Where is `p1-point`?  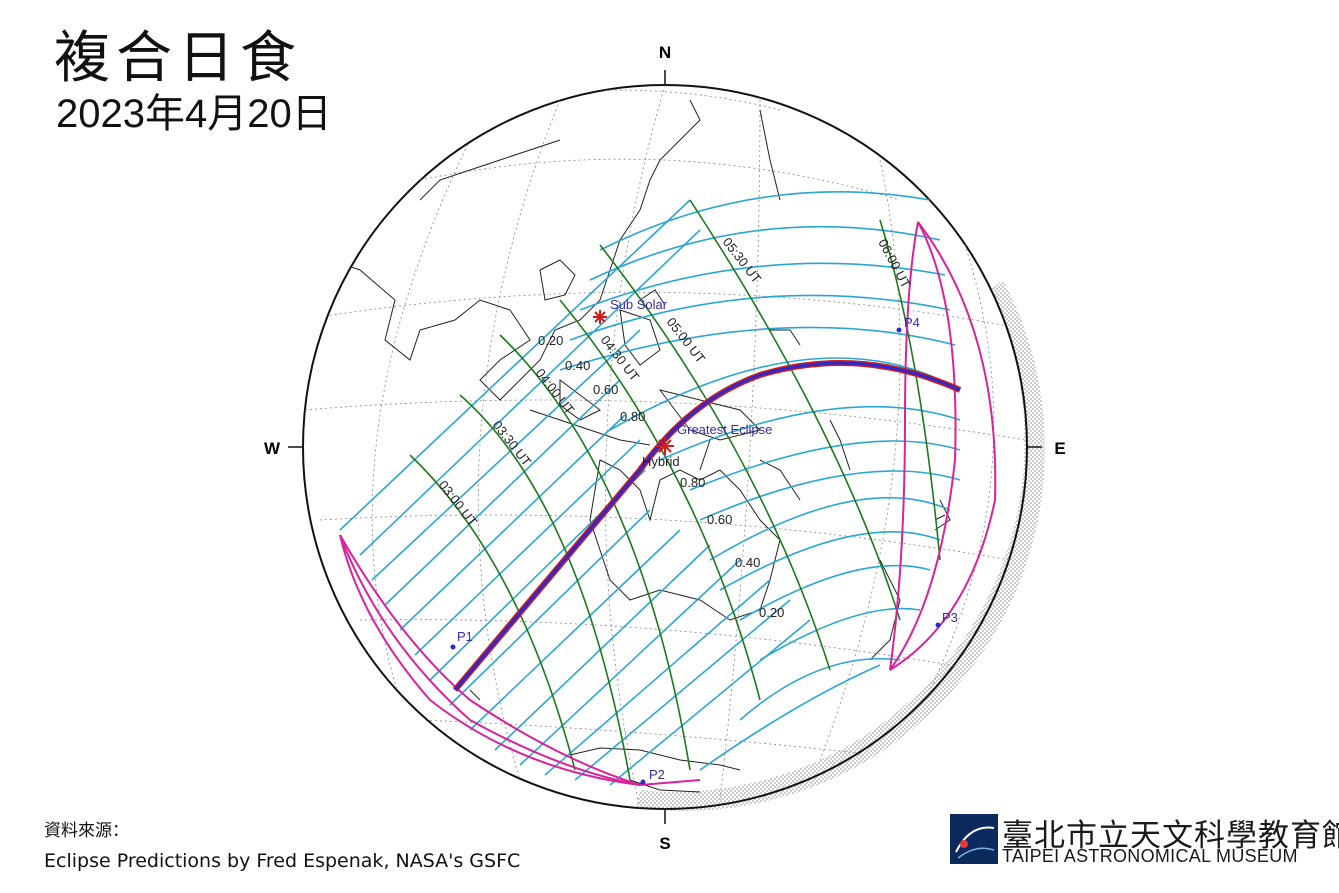
p1-point is located at coordinates (453, 647).